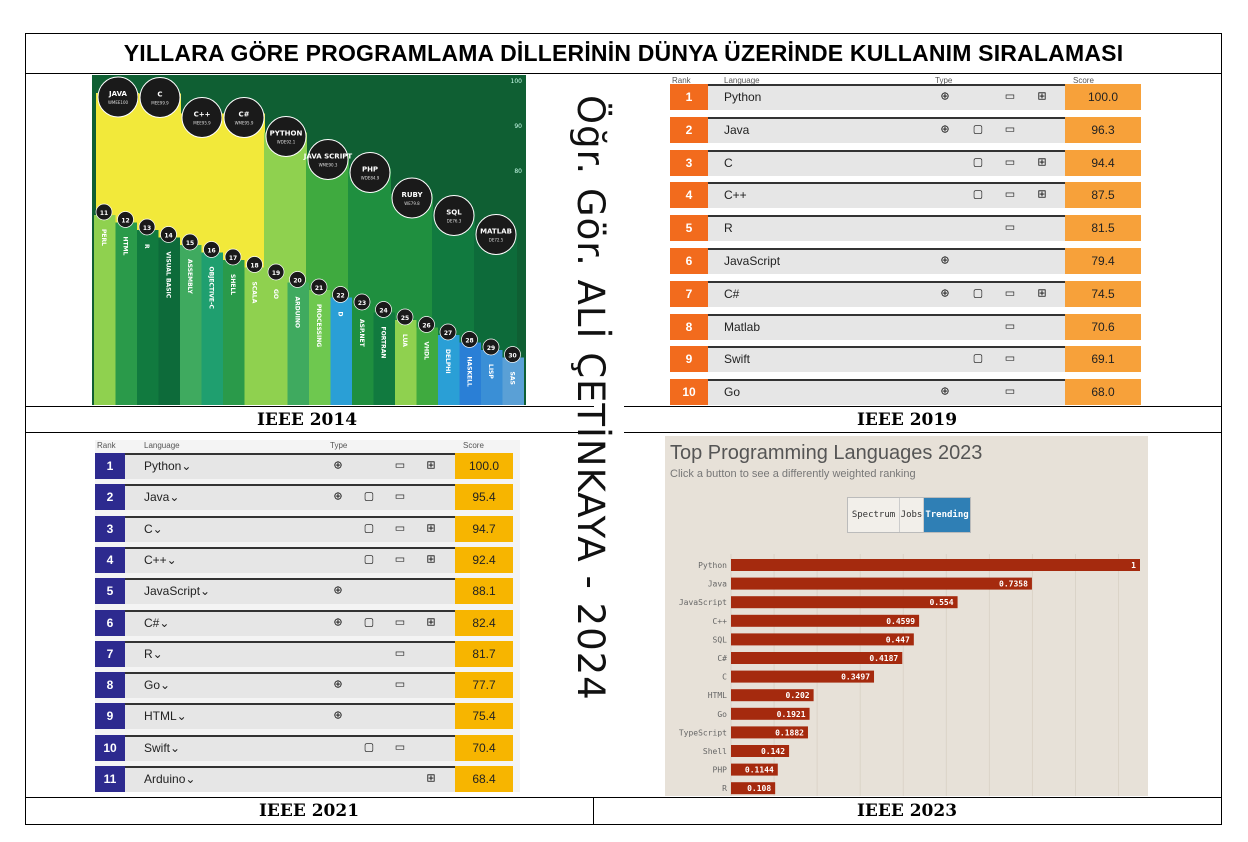 The height and width of the screenshot is (842, 1248). What do you see at coordinates (304, 528) in the screenshot?
I see `table-row: 3 C⌄ ▢ ▭ ⊞ 94.7` at bounding box center [304, 528].